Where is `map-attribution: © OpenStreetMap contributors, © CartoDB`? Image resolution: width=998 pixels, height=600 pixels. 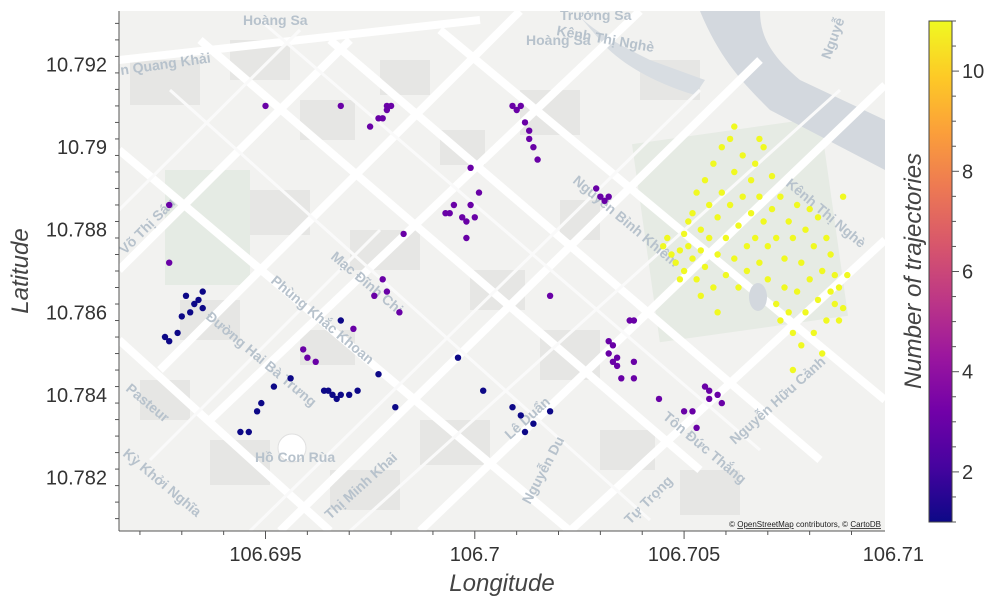 map-attribution: © OpenStreetMap contributors, © CartoDB is located at coordinates (805, 524).